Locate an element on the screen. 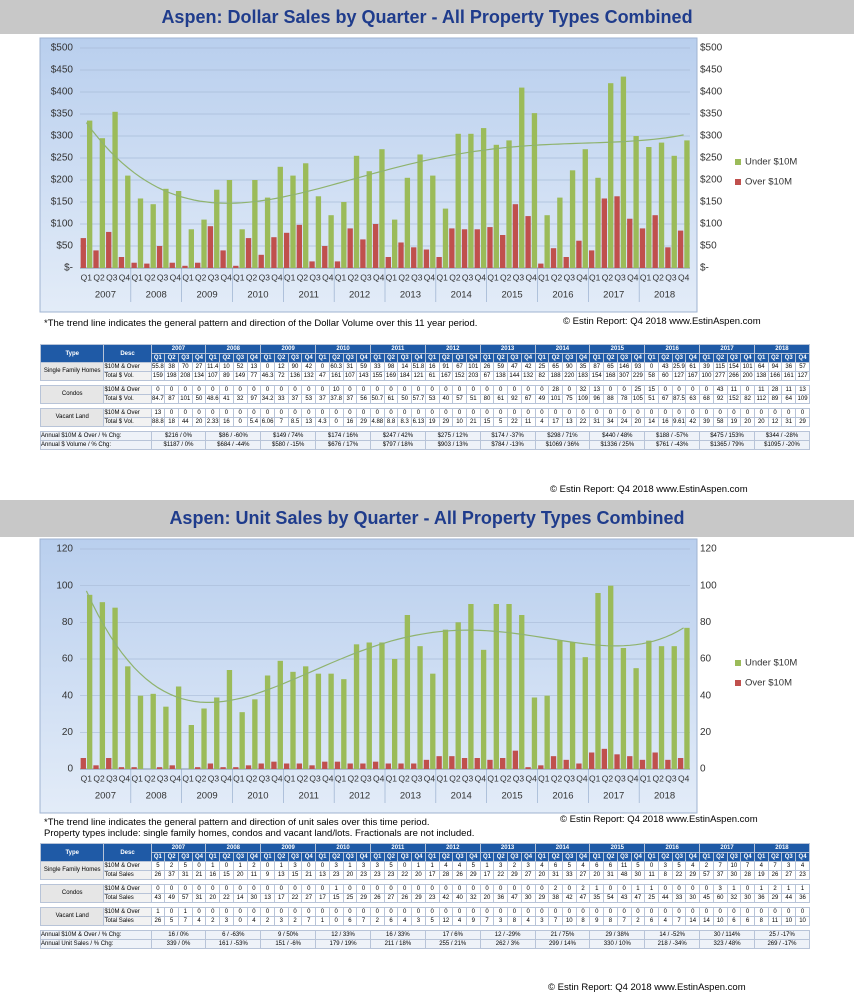  table-cell: 58 is located at coordinates (651, 376).